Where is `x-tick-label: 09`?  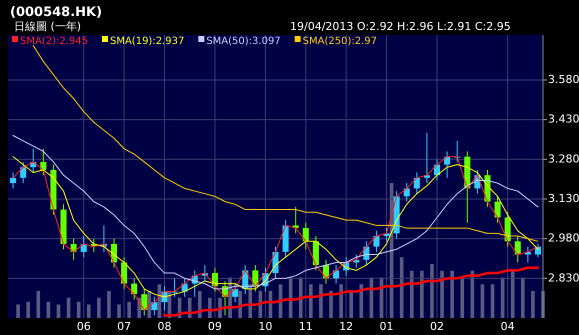
x-tick-label: 09 is located at coordinates (215, 326).